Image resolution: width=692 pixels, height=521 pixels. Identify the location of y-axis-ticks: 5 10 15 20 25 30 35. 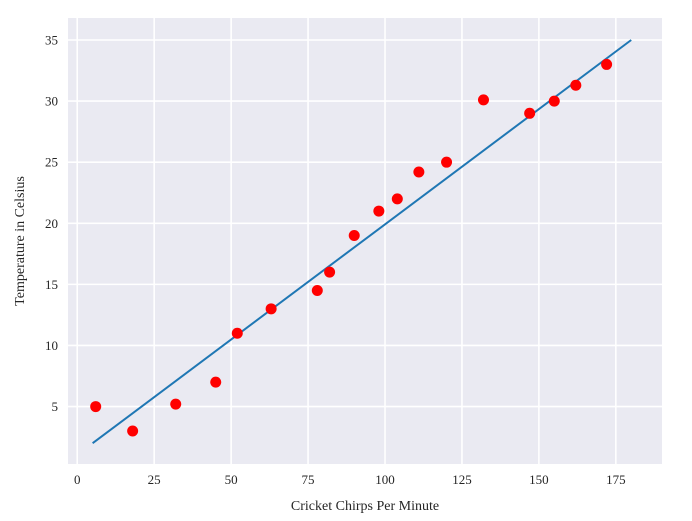
(51, 223).